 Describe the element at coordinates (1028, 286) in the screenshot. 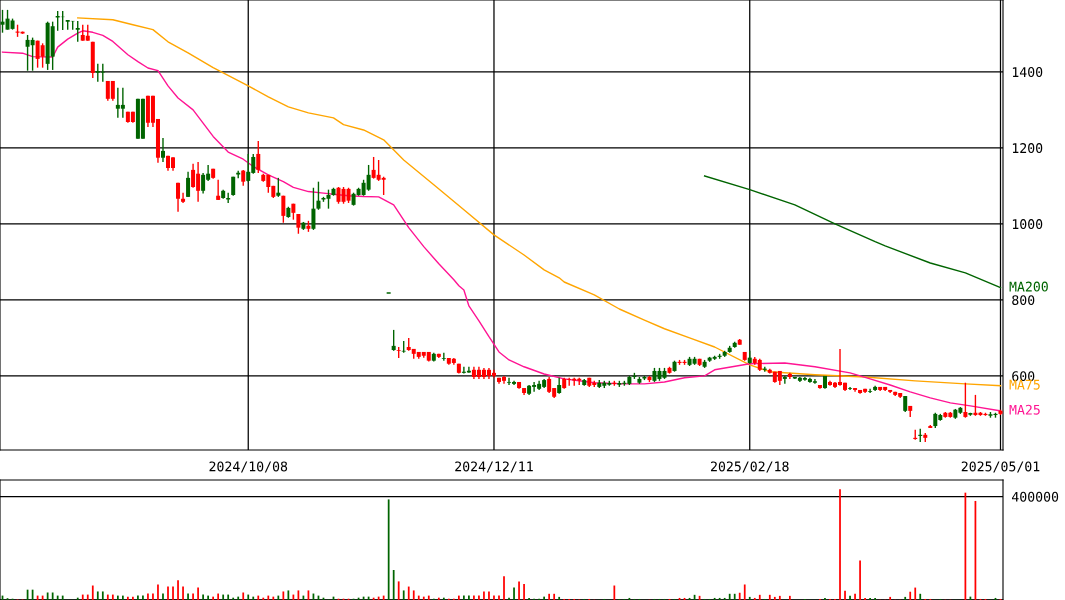

I see `series-label: MA200` at that location.